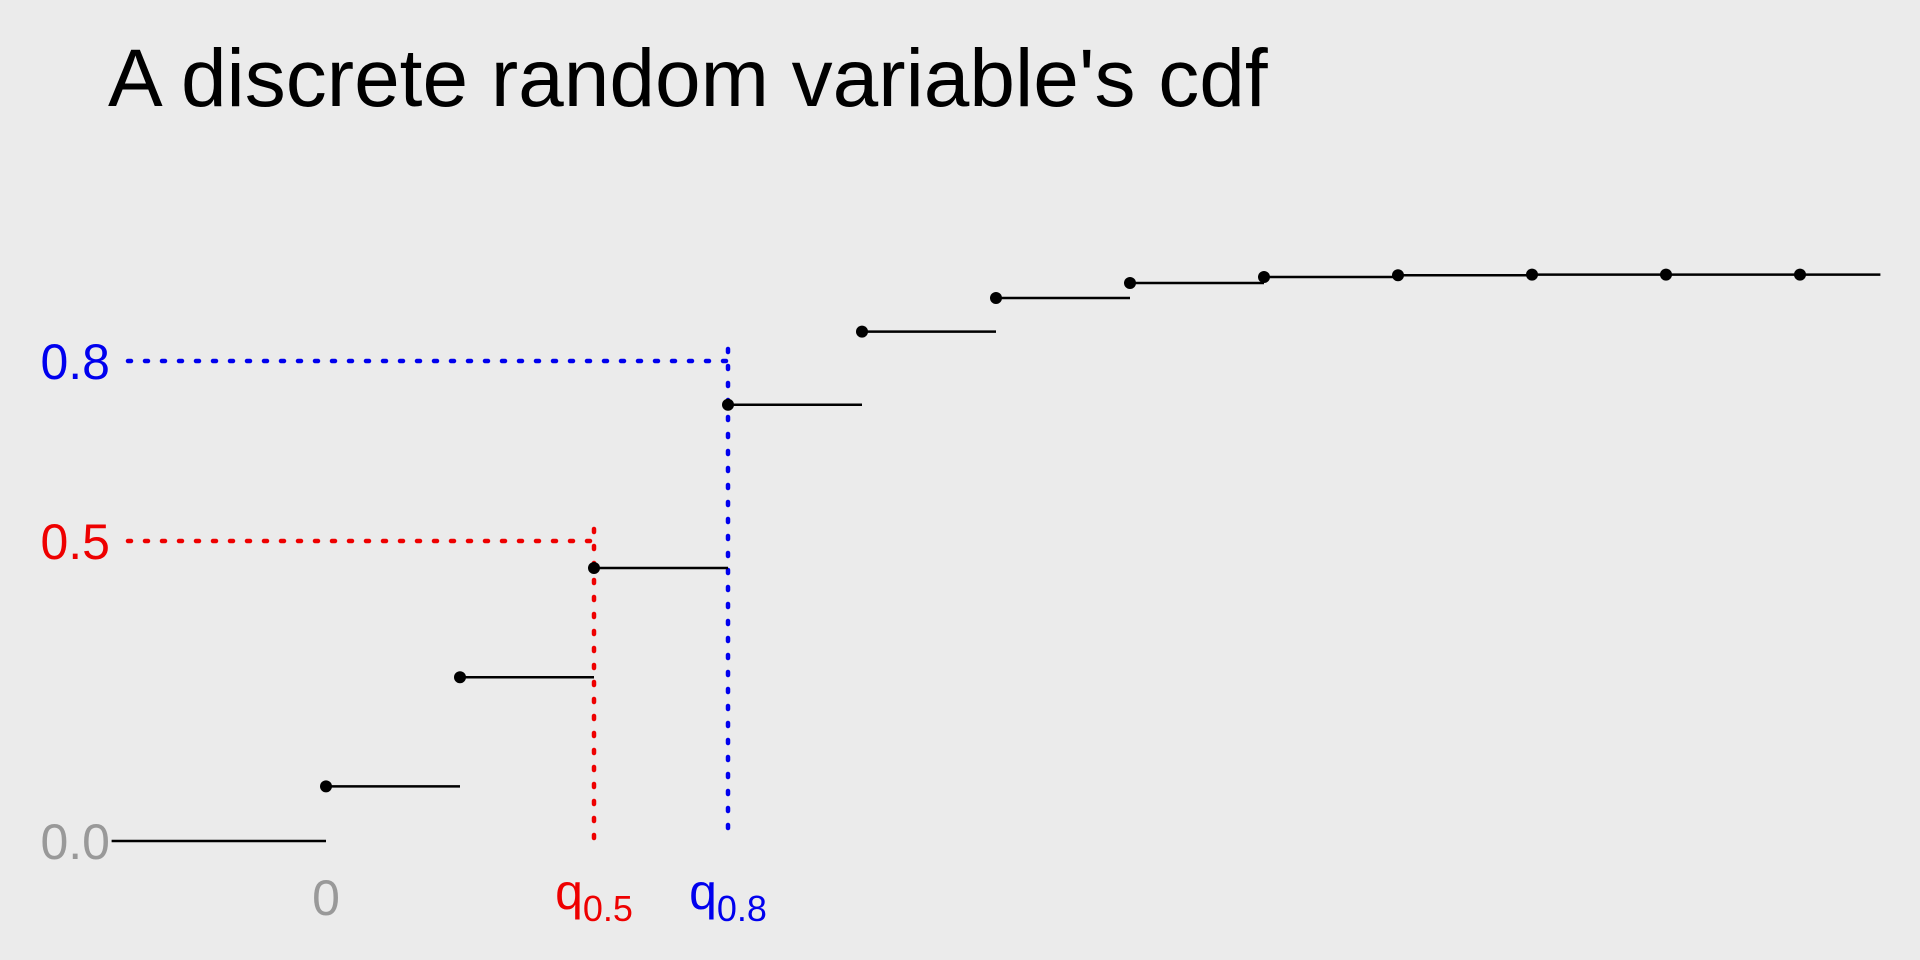 This screenshot has height=960, width=1920. What do you see at coordinates (75, 542) in the screenshot?
I see `y-tick-label: 0.5` at bounding box center [75, 542].